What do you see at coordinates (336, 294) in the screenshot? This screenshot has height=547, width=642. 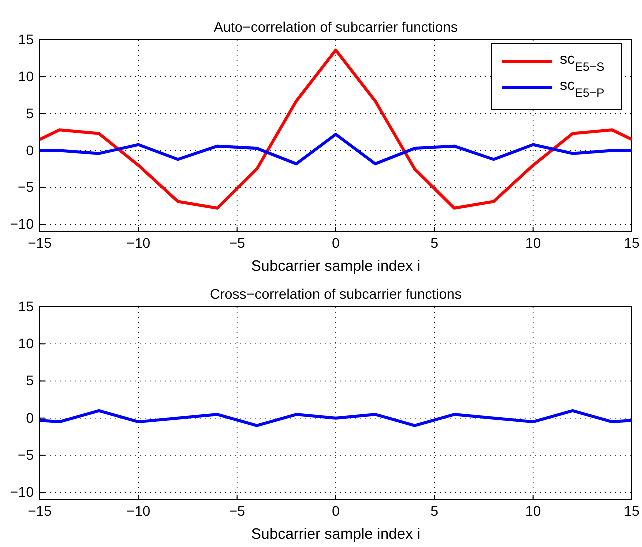 I see `chart-title: Cross−correlation of subcarrier functions` at bounding box center [336, 294].